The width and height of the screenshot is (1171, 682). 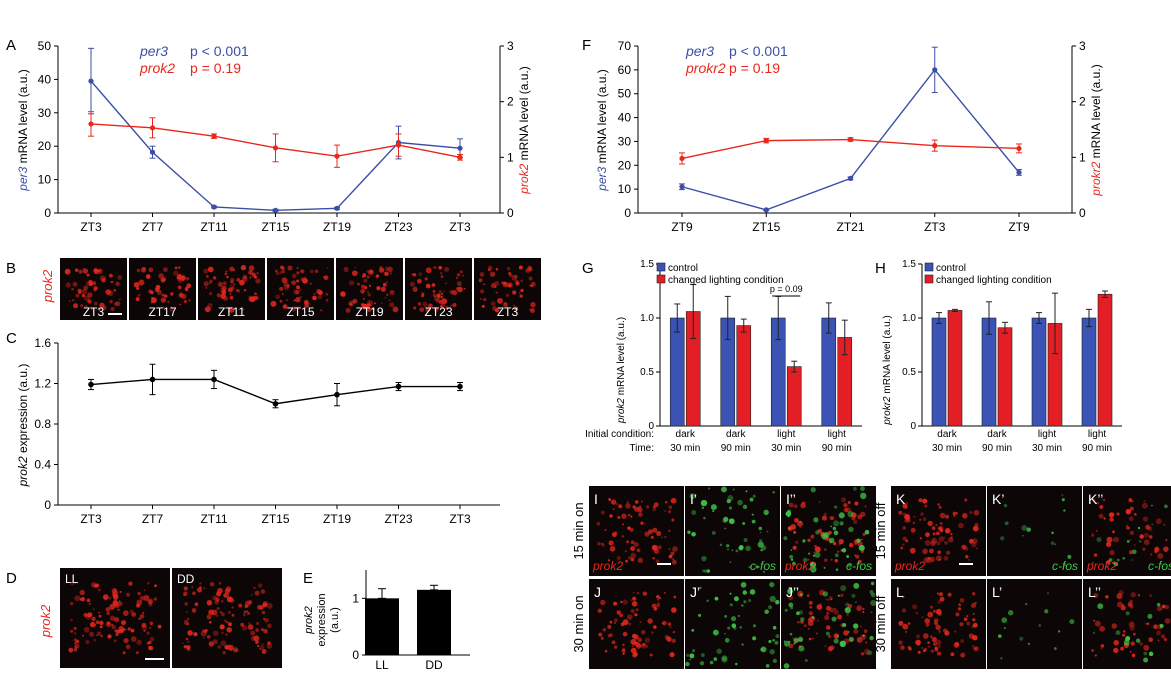 I want to click on bar-changed, so click(x=955, y=368).